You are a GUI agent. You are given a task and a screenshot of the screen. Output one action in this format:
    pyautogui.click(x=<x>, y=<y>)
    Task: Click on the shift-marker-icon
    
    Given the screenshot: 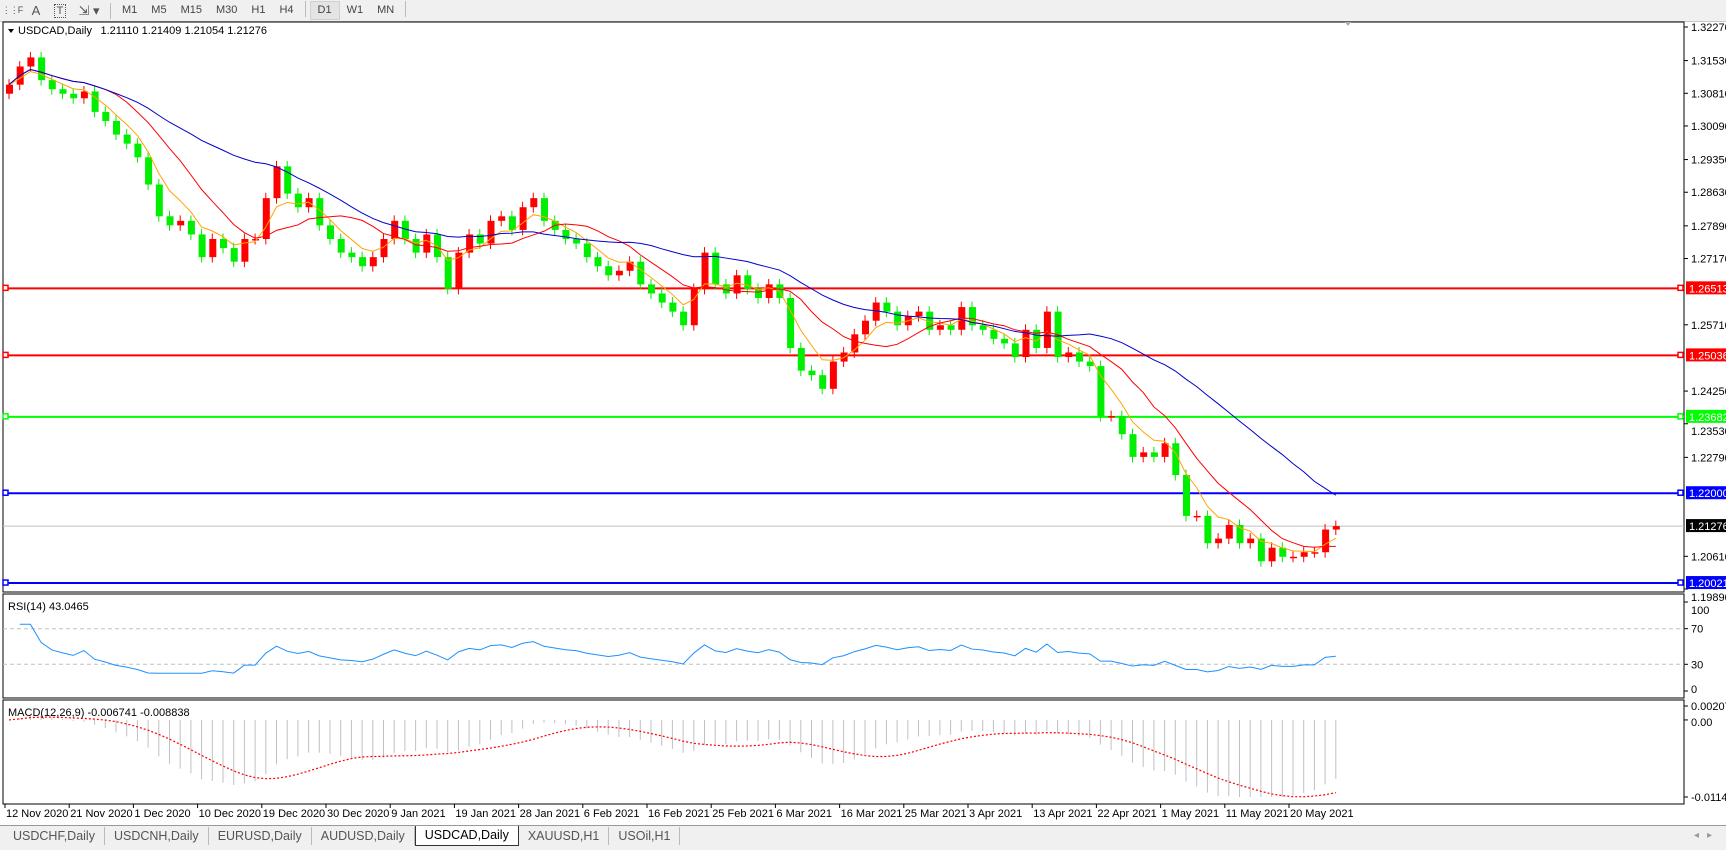 What is the action you would take?
    pyautogui.click(x=1348, y=24)
    